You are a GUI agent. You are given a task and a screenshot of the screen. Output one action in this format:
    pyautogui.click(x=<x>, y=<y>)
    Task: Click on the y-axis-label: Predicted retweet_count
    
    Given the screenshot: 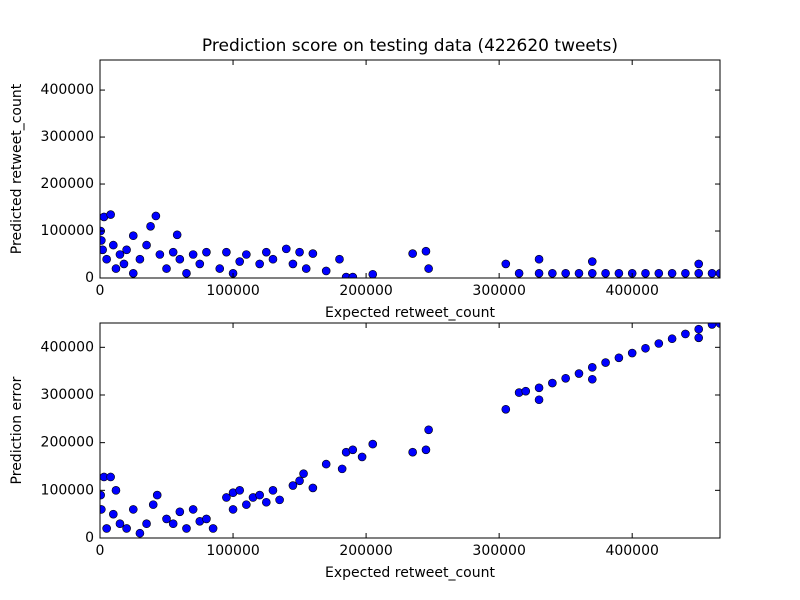 What is the action you would take?
    pyautogui.click(x=17, y=168)
    